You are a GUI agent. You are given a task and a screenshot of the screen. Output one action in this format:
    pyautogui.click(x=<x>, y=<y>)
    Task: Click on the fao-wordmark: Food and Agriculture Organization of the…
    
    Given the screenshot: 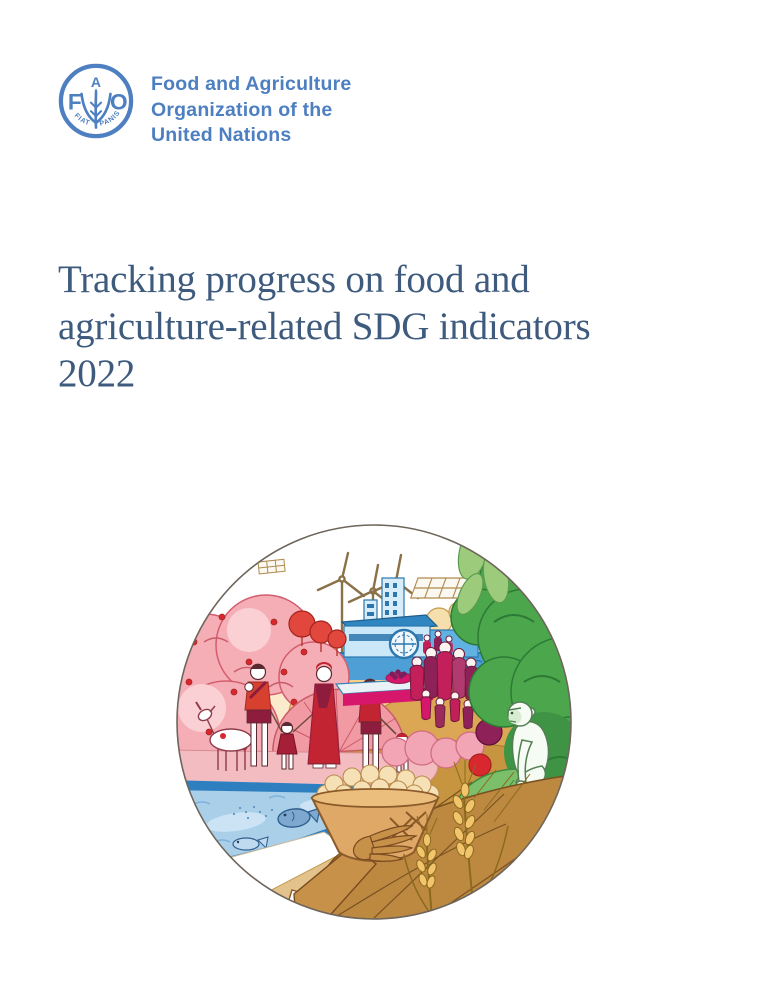 What is the action you would take?
    pyautogui.click(x=251, y=110)
    